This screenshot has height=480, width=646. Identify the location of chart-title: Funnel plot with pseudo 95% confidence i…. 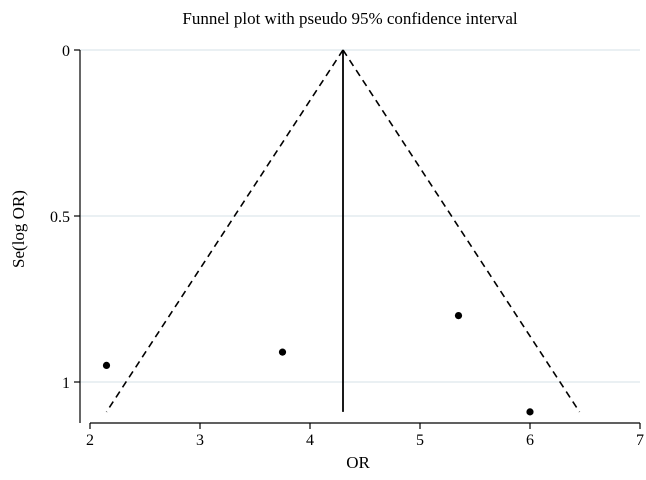
(349, 18).